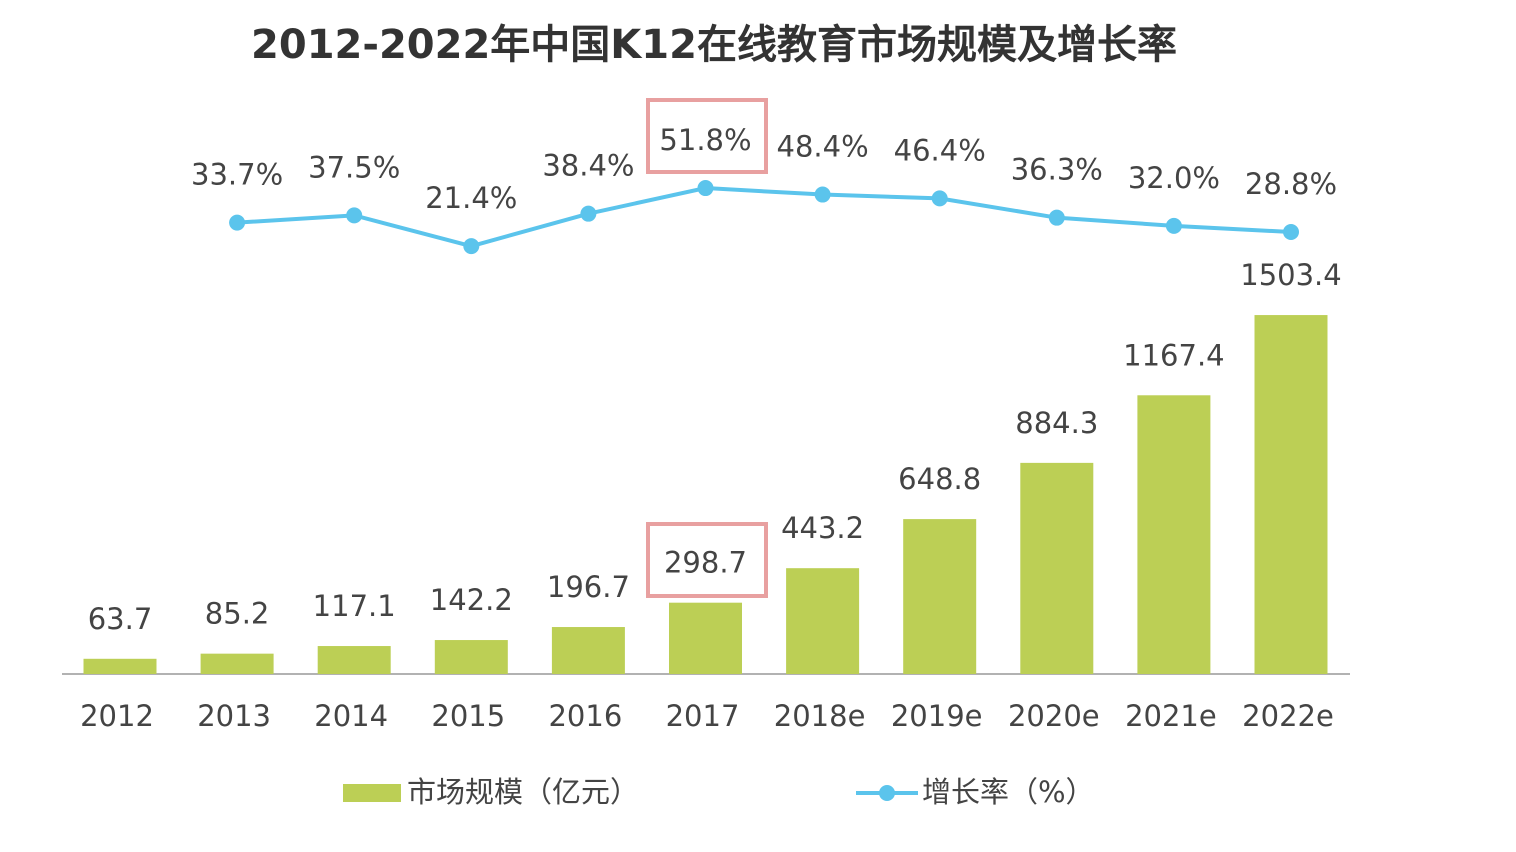 Image resolution: width=1516 pixels, height=852 pixels. I want to click on x-tick-label: 2016, so click(585, 716).